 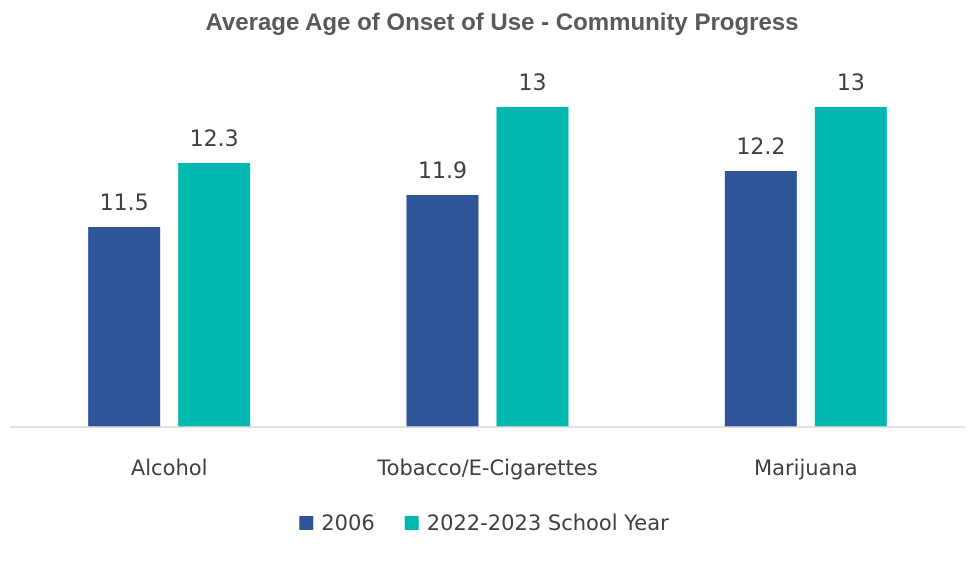 What do you see at coordinates (486, 468) in the screenshot?
I see `category-label: Tobacco/E-Cigarettes` at bounding box center [486, 468].